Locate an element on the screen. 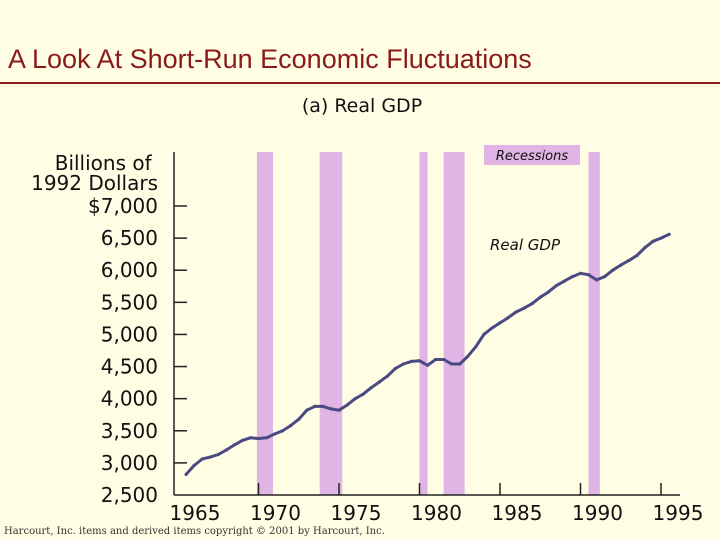 The width and height of the screenshot is (720, 540). x-tick-label: 1985 is located at coordinates (517, 513).